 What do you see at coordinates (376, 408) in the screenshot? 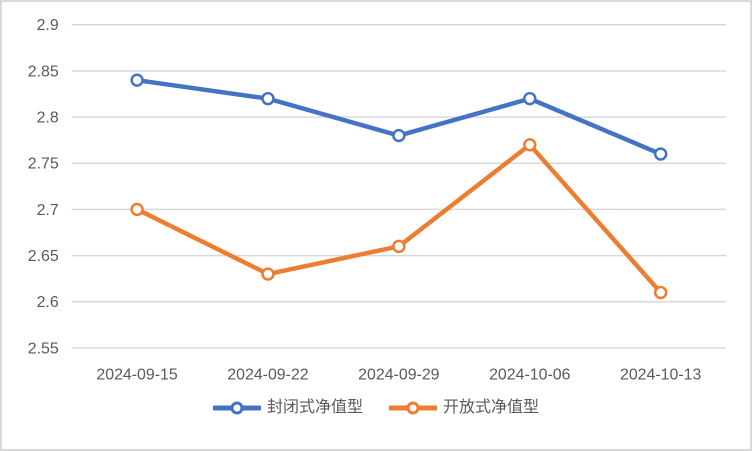
I see `chart-legend: 封闭式净值型 开放式净值型` at bounding box center [376, 408].